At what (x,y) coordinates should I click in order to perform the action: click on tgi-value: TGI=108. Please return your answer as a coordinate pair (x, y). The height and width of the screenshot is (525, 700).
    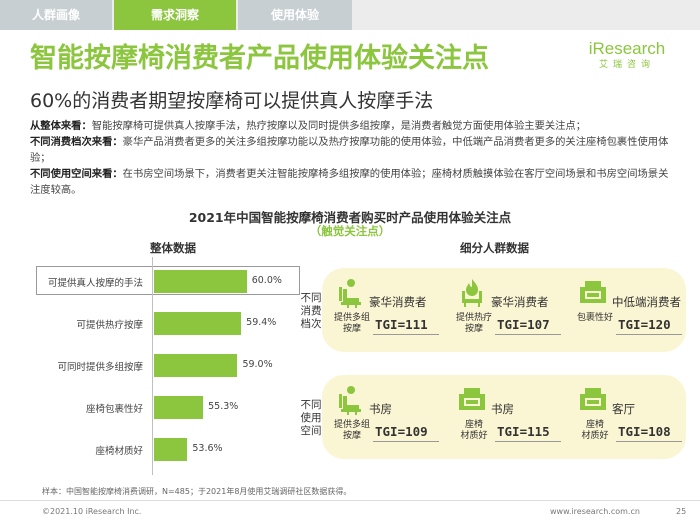
    Looking at the image, I should click on (644, 431).